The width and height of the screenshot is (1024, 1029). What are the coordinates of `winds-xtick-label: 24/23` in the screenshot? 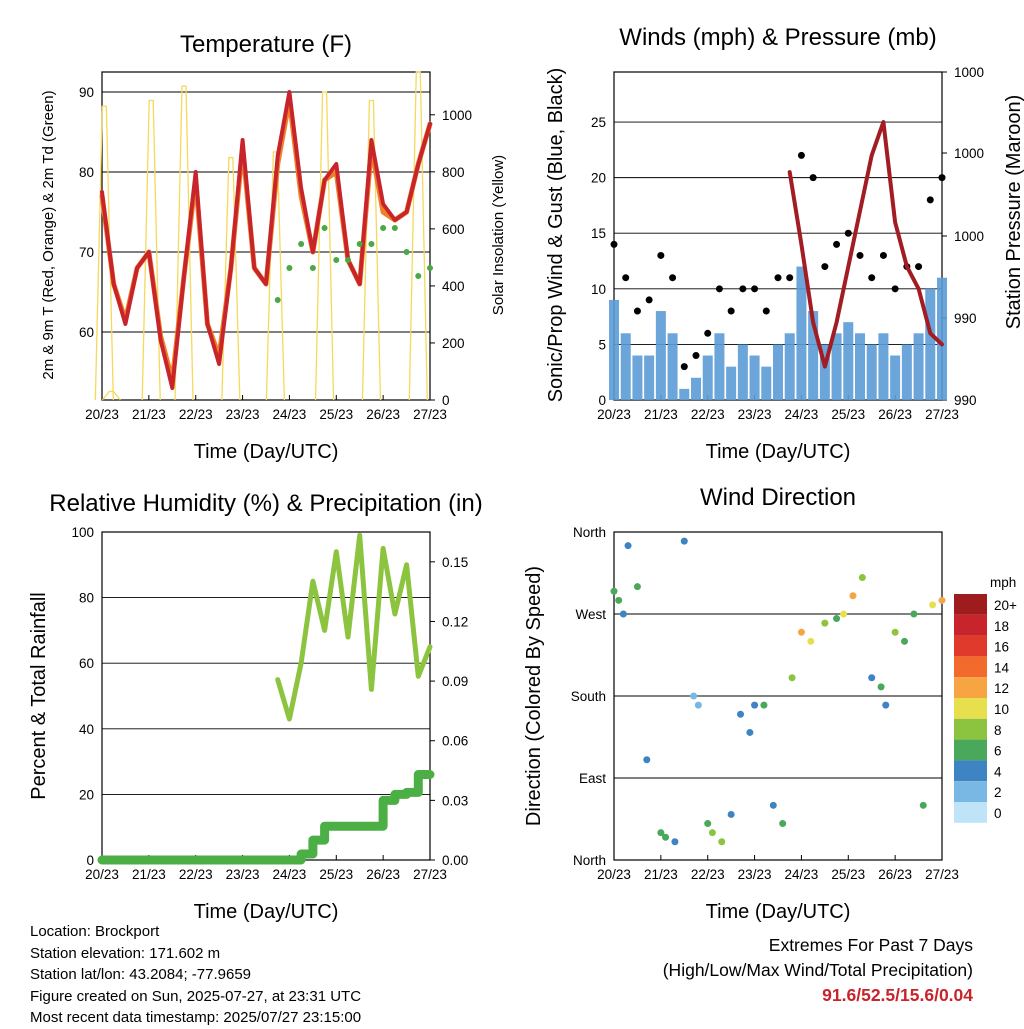 It's located at (802, 414).